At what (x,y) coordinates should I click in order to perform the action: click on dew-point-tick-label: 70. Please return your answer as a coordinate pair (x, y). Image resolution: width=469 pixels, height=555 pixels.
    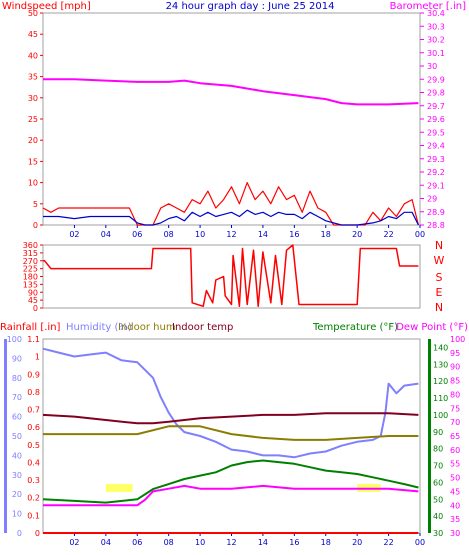
    Looking at the image, I should click on (455, 422).